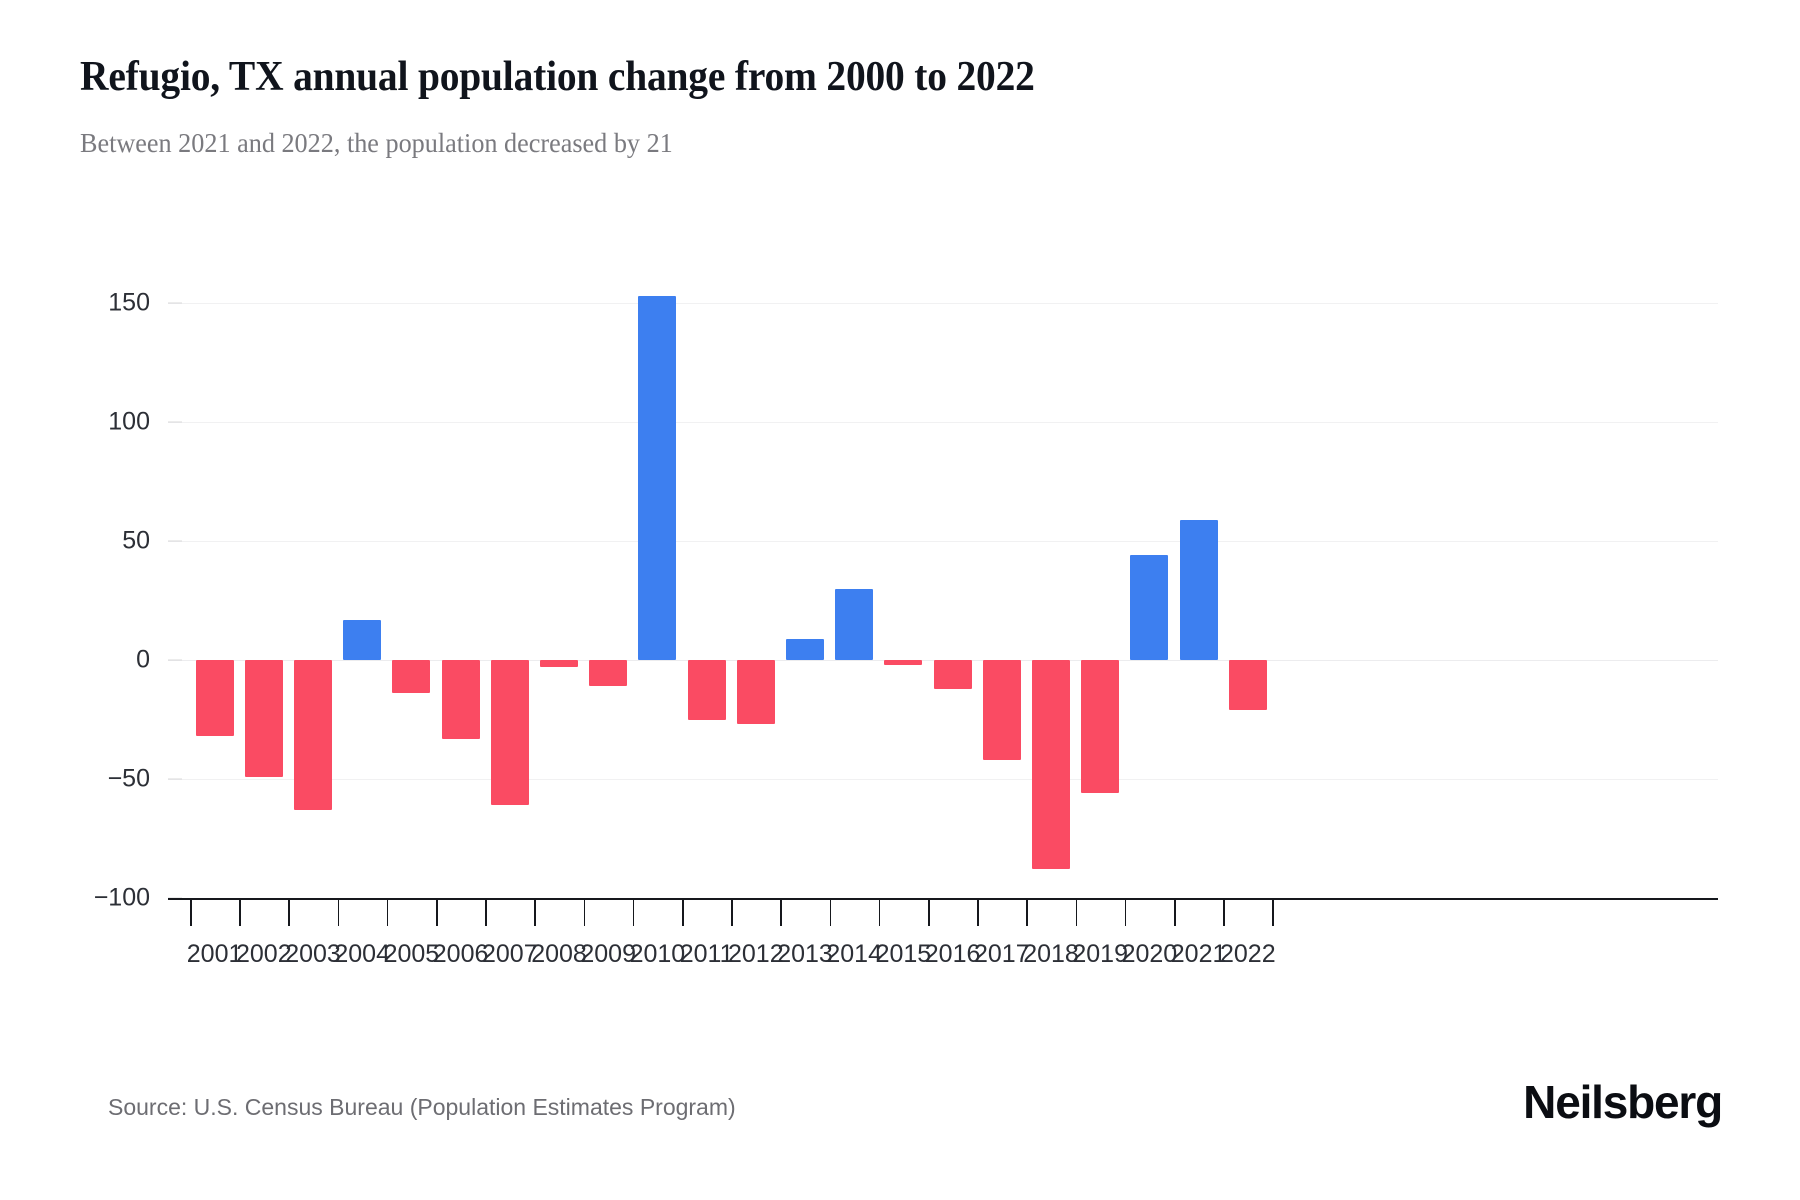 The width and height of the screenshot is (1800, 1200). What do you see at coordinates (437, 912) in the screenshot?
I see `x-tick-mark-2006` at bounding box center [437, 912].